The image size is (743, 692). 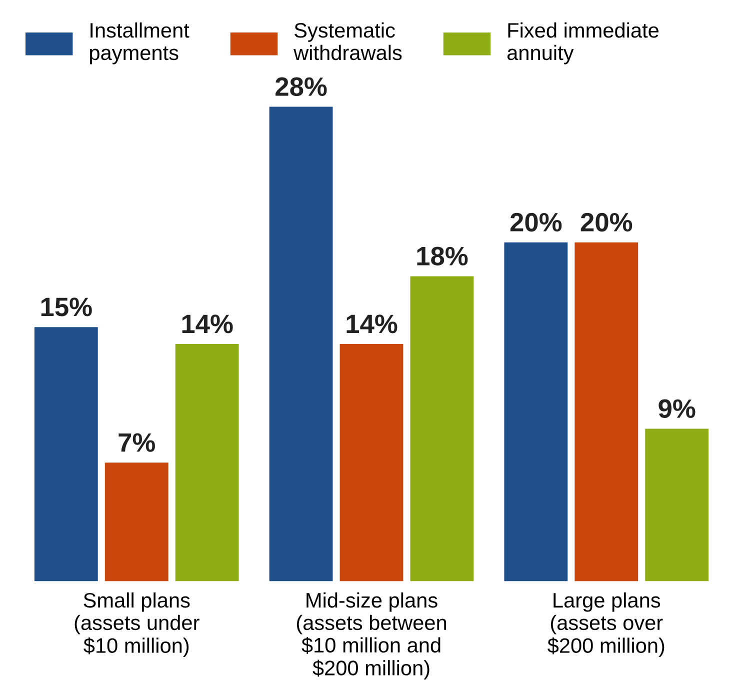 I want to click on data-label: 28%, so click(x=301, y=86).